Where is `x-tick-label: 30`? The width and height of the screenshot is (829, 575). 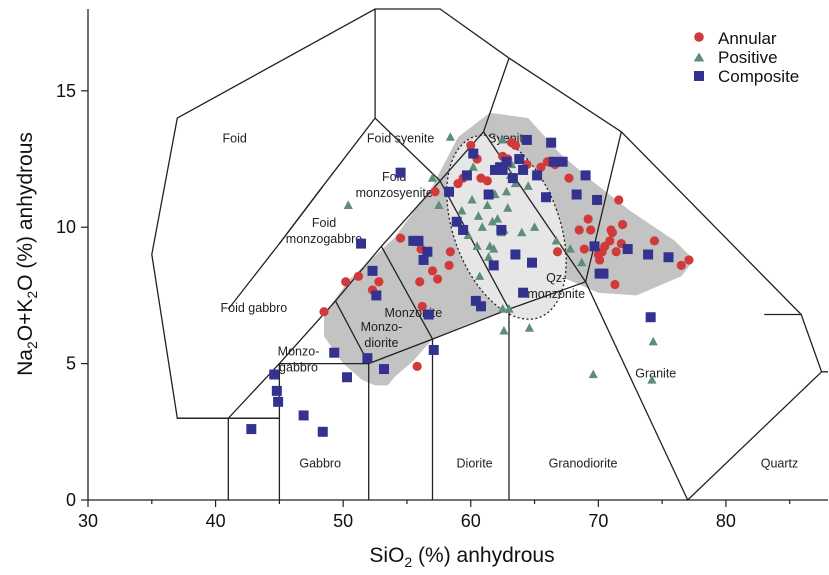 x-tick-label: 30 is located at coordinates (88, 521).